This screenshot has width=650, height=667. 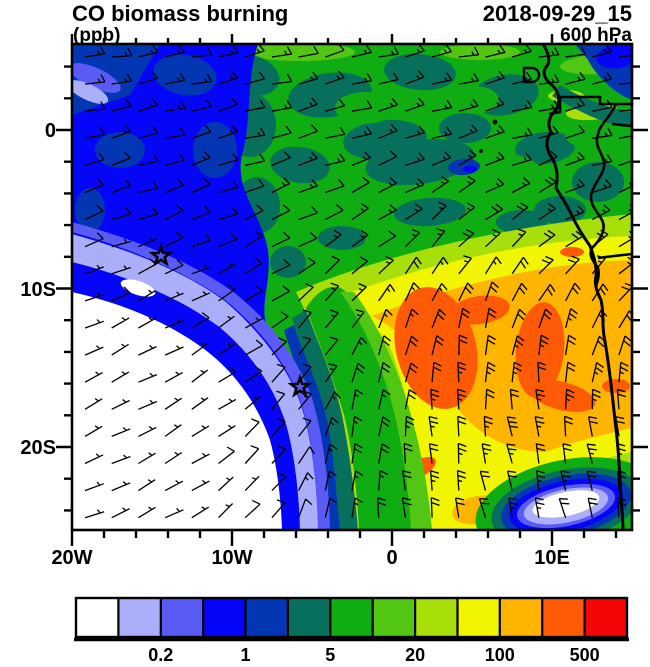 What do you see at coordinates (500, 655) in the screenshot?
I see `colorbar-tick-label: 100` at bounding box center [500, 655].